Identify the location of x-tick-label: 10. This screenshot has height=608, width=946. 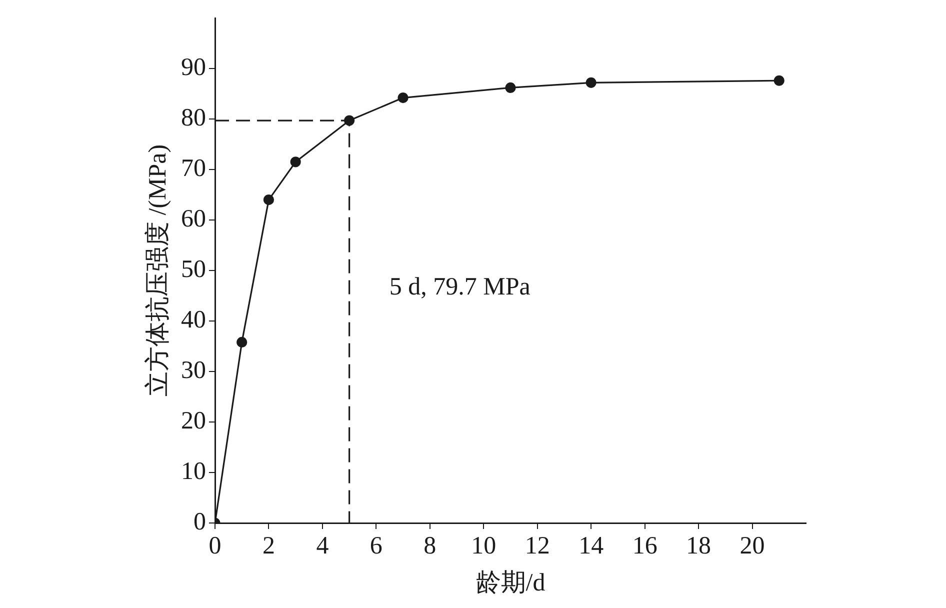
(483, 546).